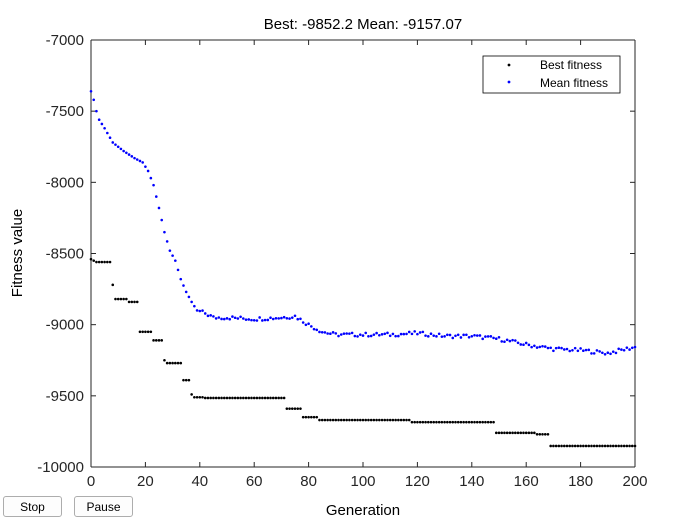 The height and width of the screenshot is (525, 700). What do you see at coordinates (65, 182) in the screenshot?
I see `y-tick-label: -8000` at bounding box center [65, 182].